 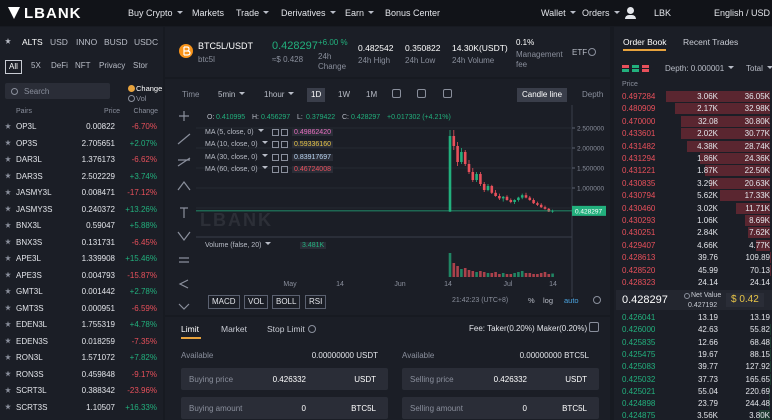 What do you see at coordinates (597, 300) in the screenshot?
I see `settings-icon` at bounding box center [597, 300].